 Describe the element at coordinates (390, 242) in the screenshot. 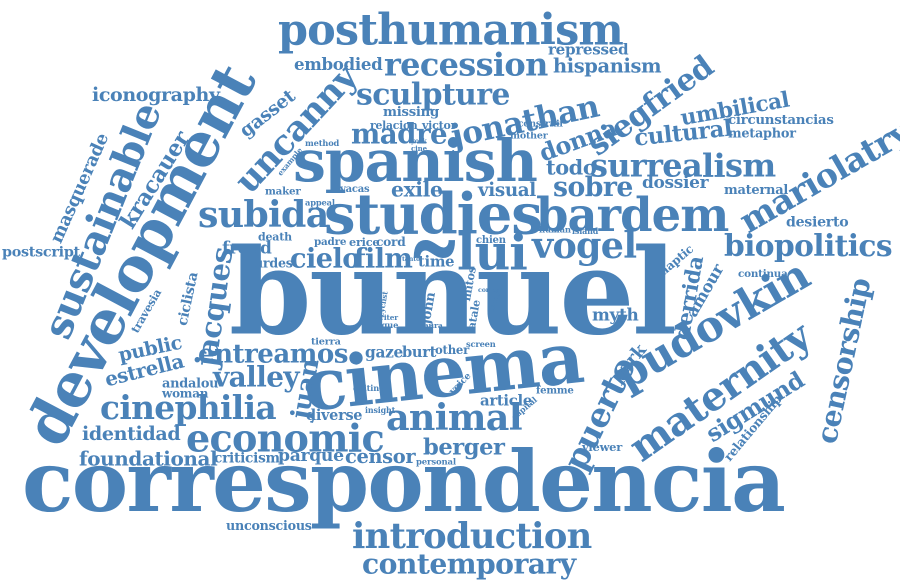

I see `word-cord: cord` at that location.